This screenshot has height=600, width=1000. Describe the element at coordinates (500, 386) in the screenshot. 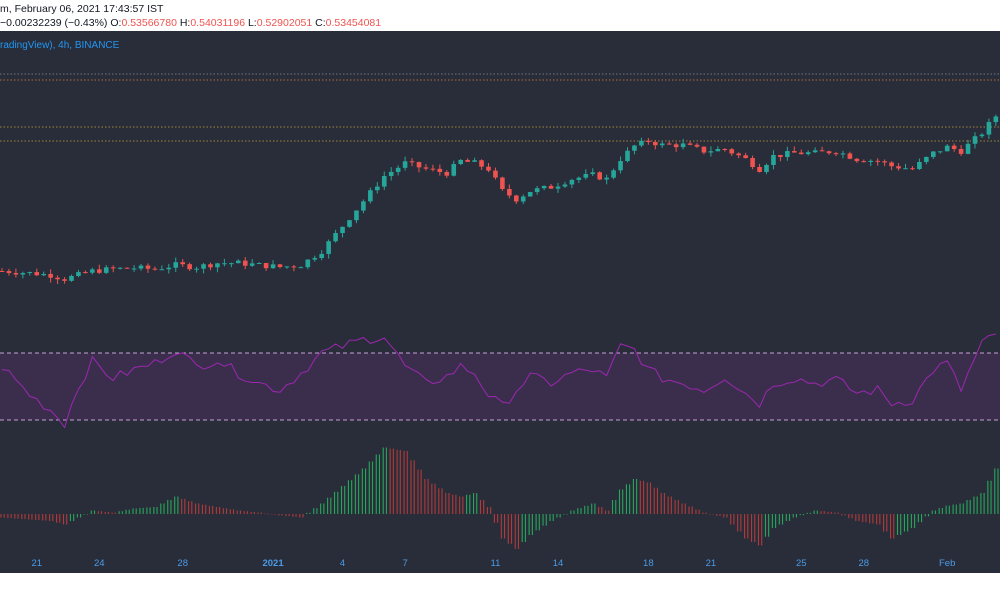

I see `rsi-band` at that location.